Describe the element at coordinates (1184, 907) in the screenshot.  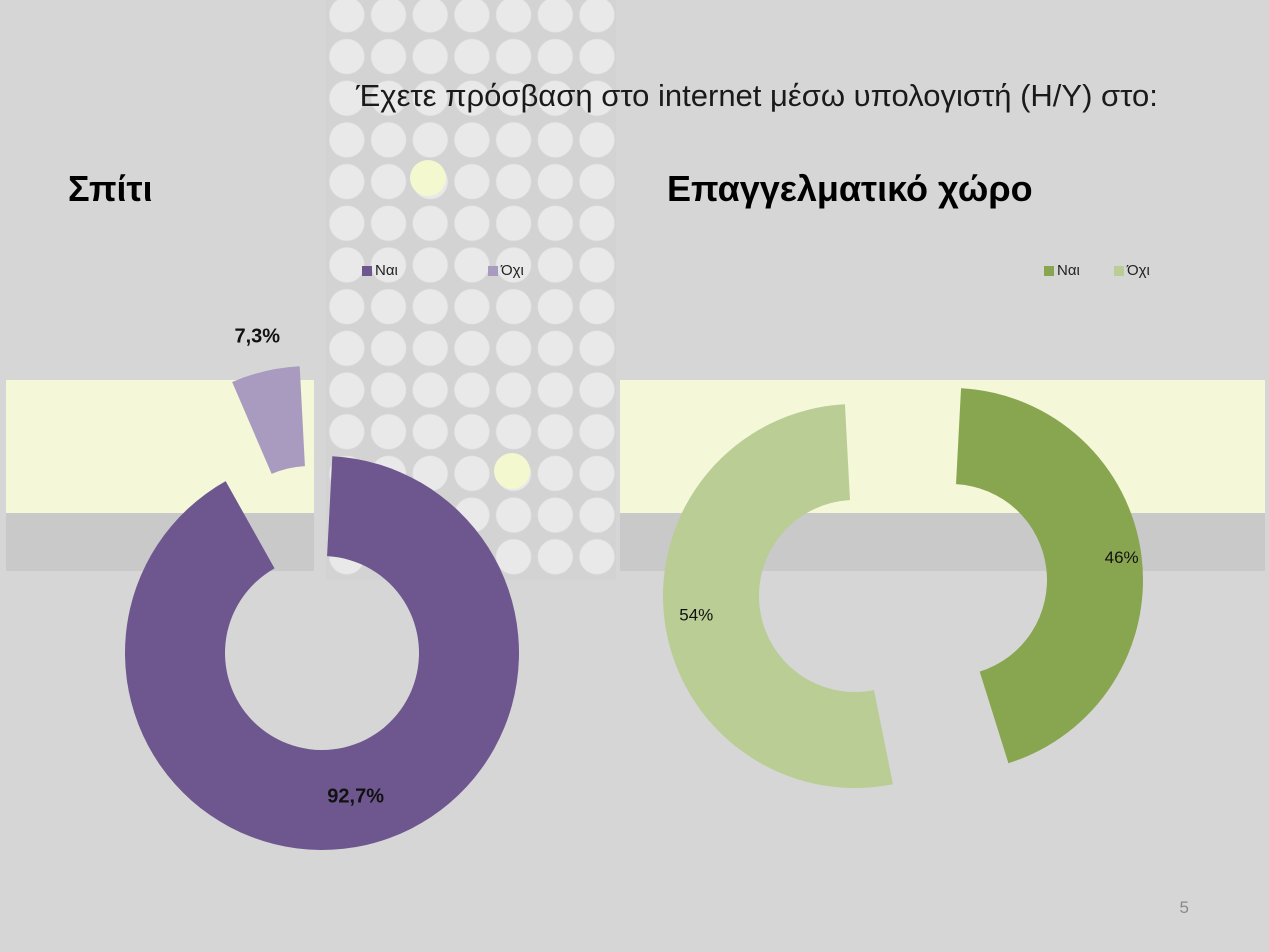
I see `page-number: 5` at that location.